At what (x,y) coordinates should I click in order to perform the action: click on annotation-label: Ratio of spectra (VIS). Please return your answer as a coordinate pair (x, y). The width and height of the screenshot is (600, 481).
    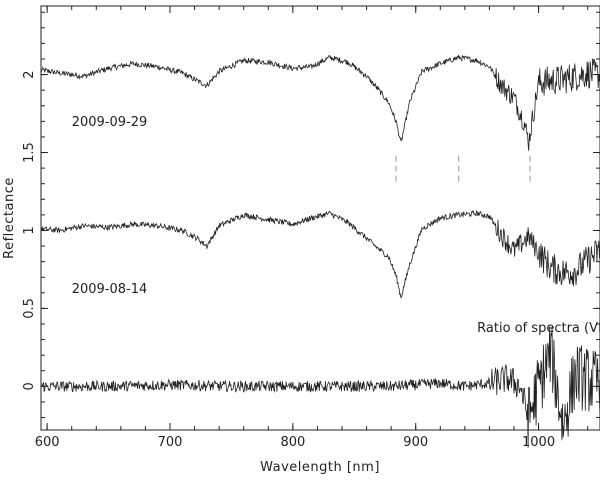
    Looking at the image, I should click on (538, 328).